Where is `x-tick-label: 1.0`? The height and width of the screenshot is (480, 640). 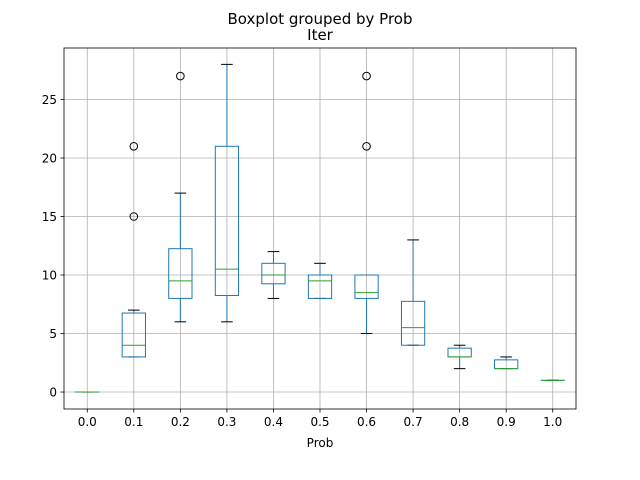 x-tick-label: 1.0 is located at coordinates (552, 422).